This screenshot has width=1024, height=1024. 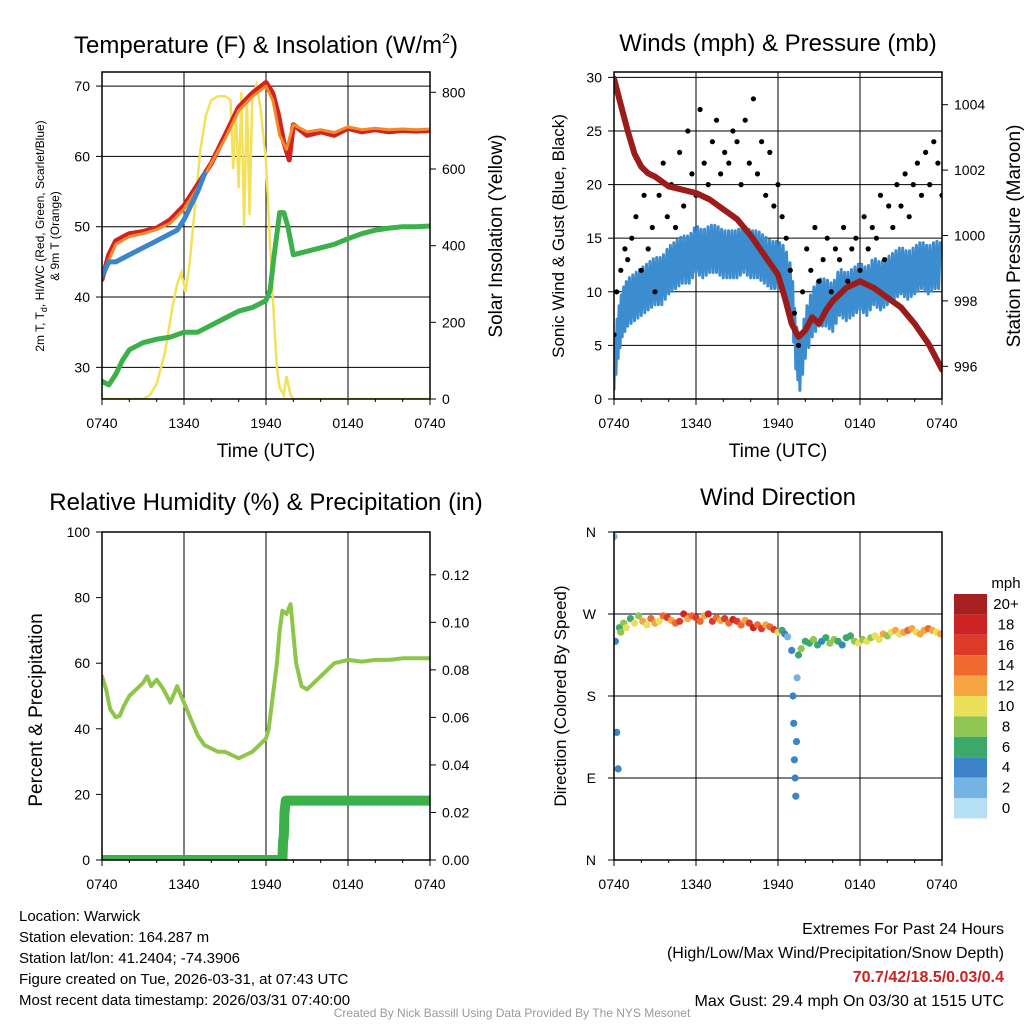 I want to click on temp-y2label: Solar Insolation (Yellow), so click(x=496, y=235).